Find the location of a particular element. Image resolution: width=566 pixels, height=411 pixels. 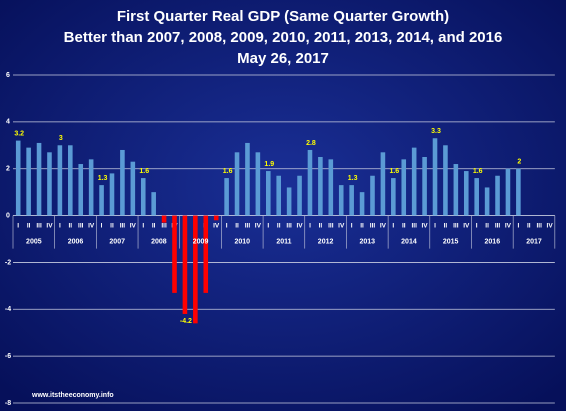

data-label: 3 is located at coordinates (61, 138).